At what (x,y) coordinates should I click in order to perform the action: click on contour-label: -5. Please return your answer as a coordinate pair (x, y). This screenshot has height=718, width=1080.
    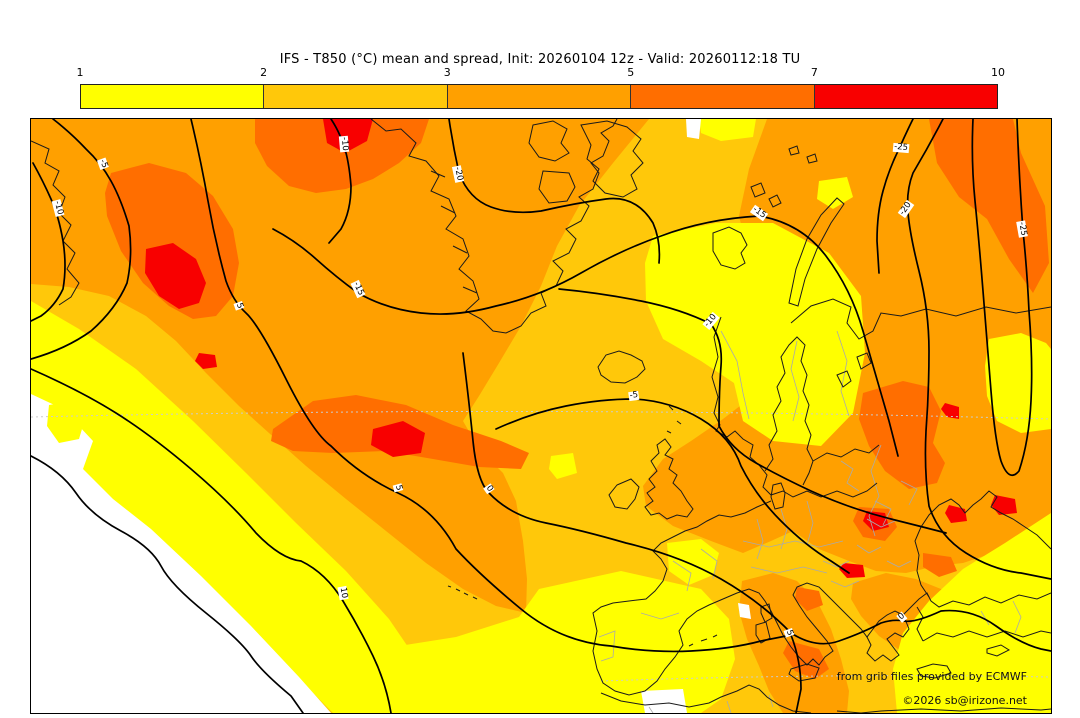
    Looking at the image, I should click on (634, 395).